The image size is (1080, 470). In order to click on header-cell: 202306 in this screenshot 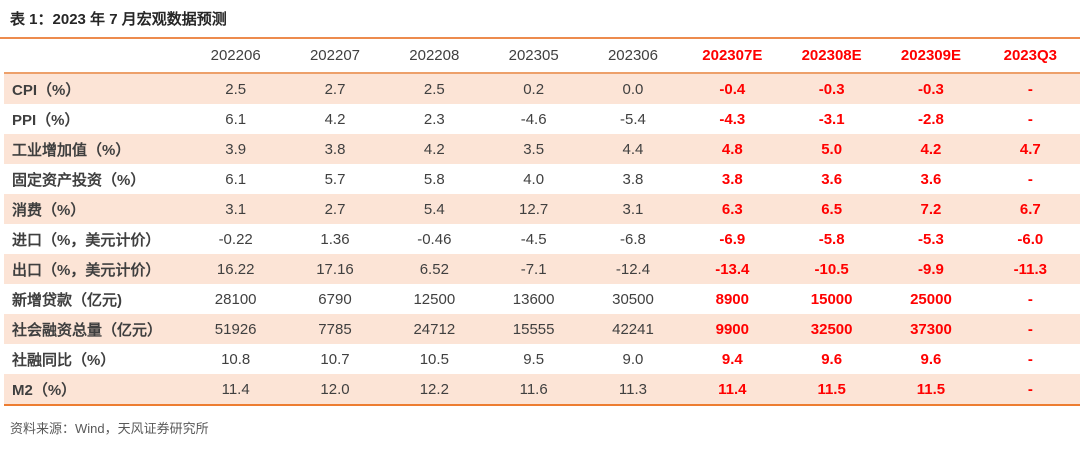, I will do `click(633, 56)`.